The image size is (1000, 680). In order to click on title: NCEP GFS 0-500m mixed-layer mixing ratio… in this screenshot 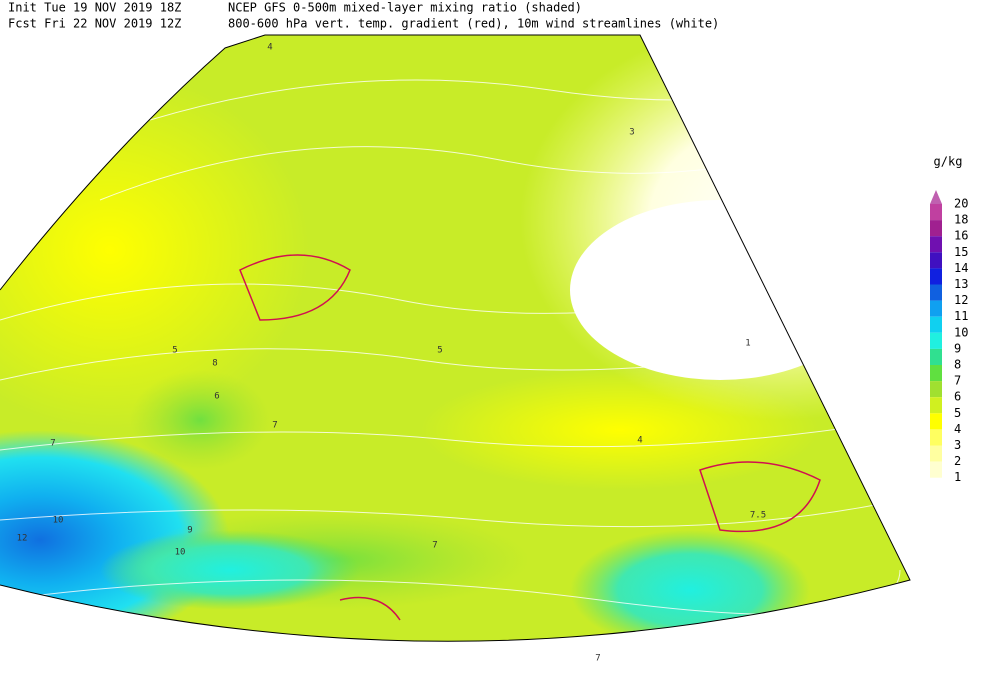, I will do `click(405, 8)`.